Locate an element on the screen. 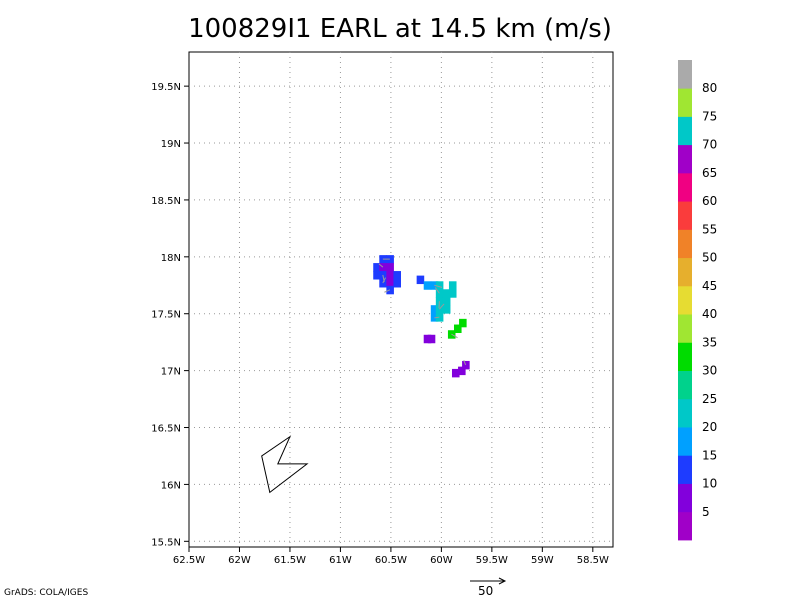 This screenshot has height=600, width=800. y-axis-ticks: 15.5N 16N 16.5N 17N 17.5N 18N 18.5N 19N 19.5N is located at coordinates (170, 315).